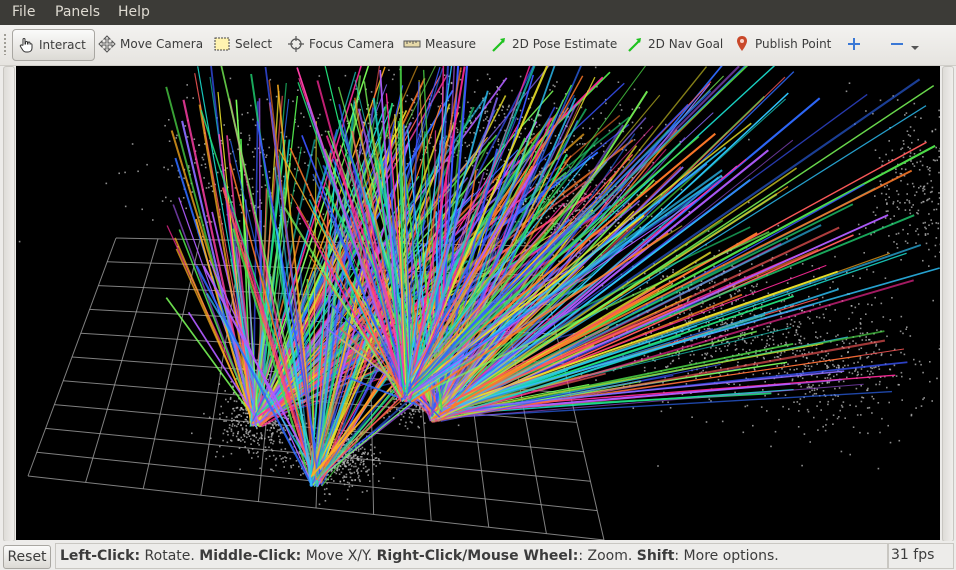  Describe the element at coordinates (150, 44) in the screenshot. I see `move-camera-tool-button: Move Camera` at that location.